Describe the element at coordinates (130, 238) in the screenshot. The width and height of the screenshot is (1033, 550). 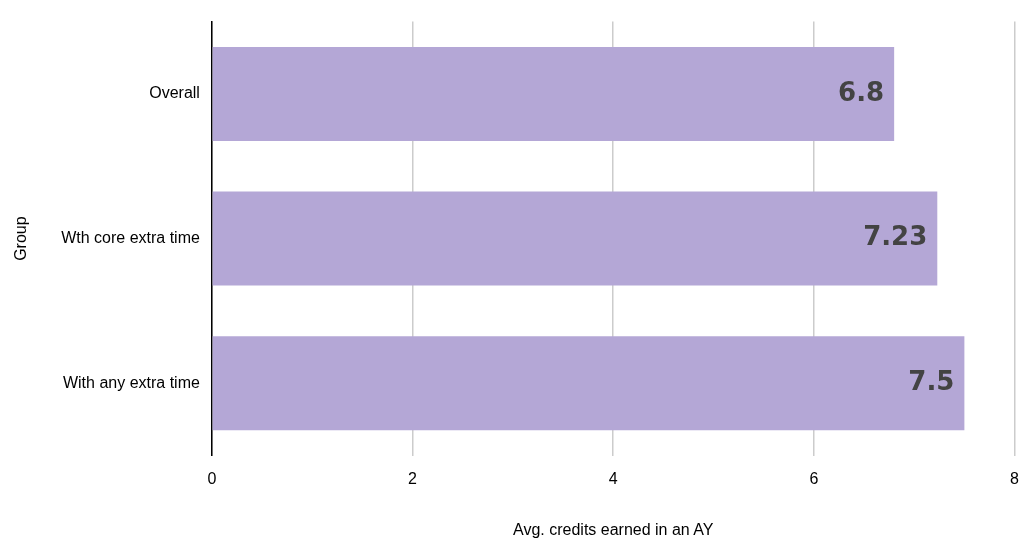
I see `y-tick-label: Wth core extra time` at that location.